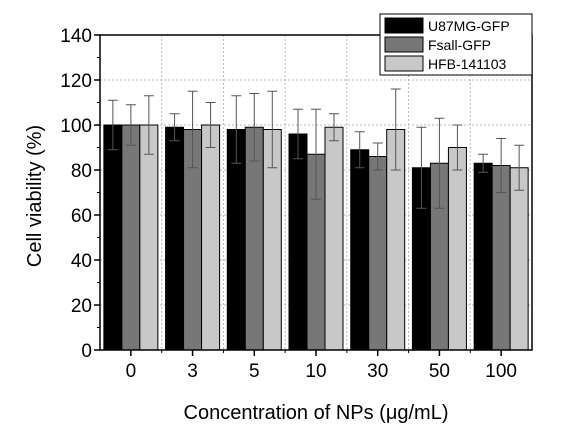 The height and width of the screenshot is (448, 566). What do you see at coordinates (316, 413) in the screenshot?
I see `x-axis-title: Concentration of NPs (μg/mL)` at bounding box center [316, 413].